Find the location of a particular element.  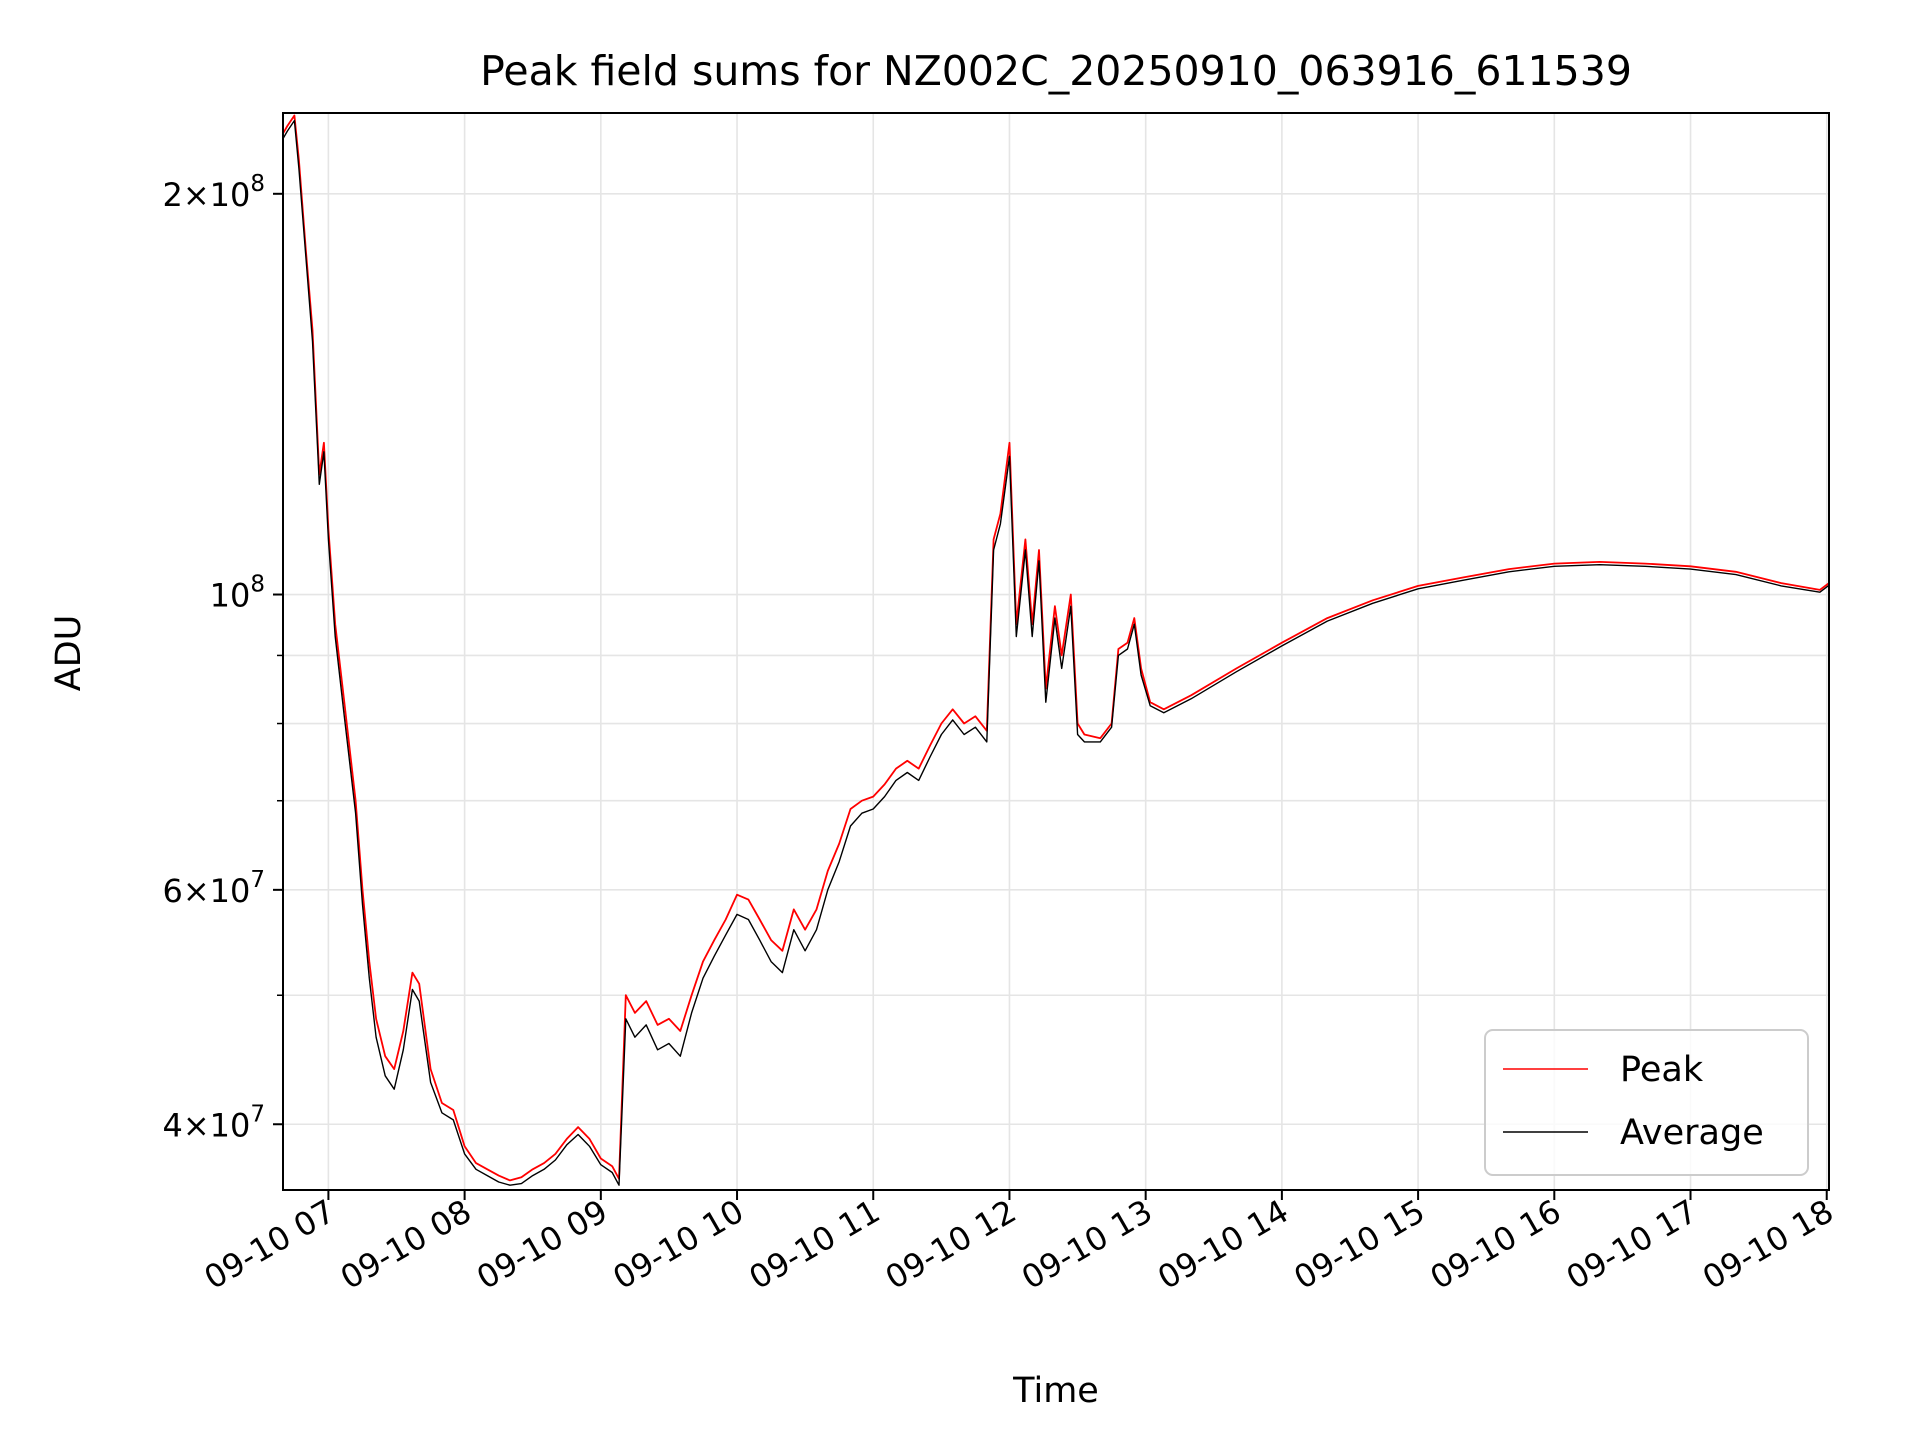

legend-label-peak: Peak is located at coordinates (1662, 1070).